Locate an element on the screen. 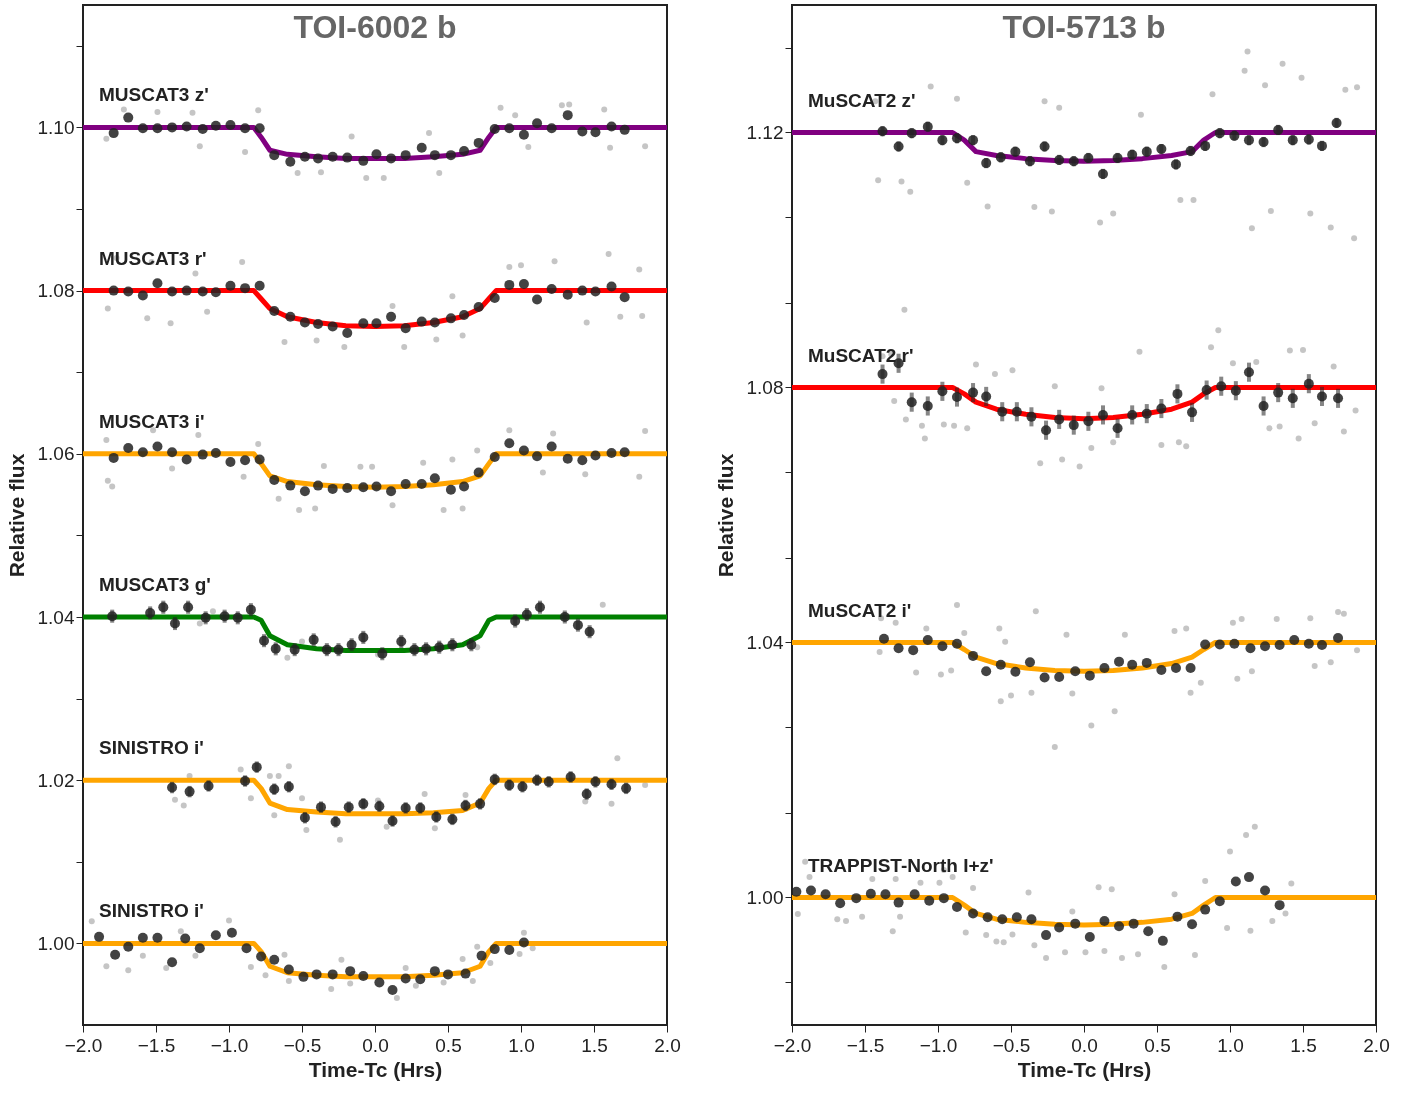  series-label: TRAPPIST-North I+z' is located at coordinates (901, 865).